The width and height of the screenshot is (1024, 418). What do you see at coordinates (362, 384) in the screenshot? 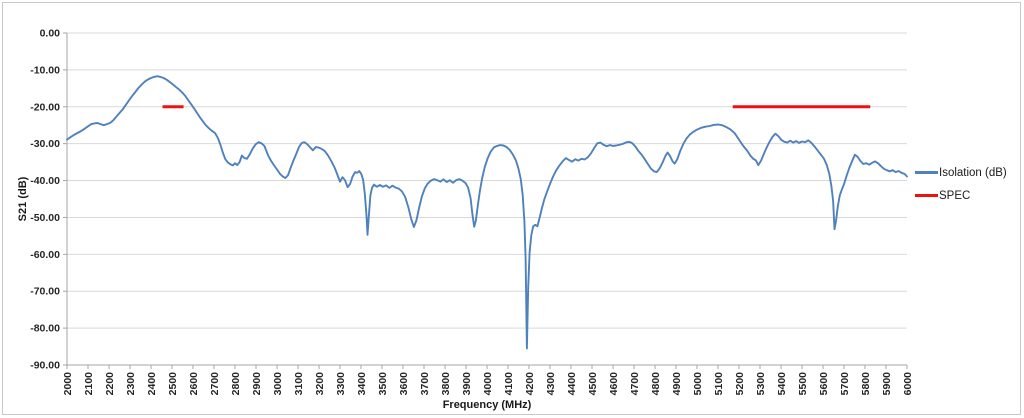
I see `x-tick-label: 3400` at bounding box center [362, 384].